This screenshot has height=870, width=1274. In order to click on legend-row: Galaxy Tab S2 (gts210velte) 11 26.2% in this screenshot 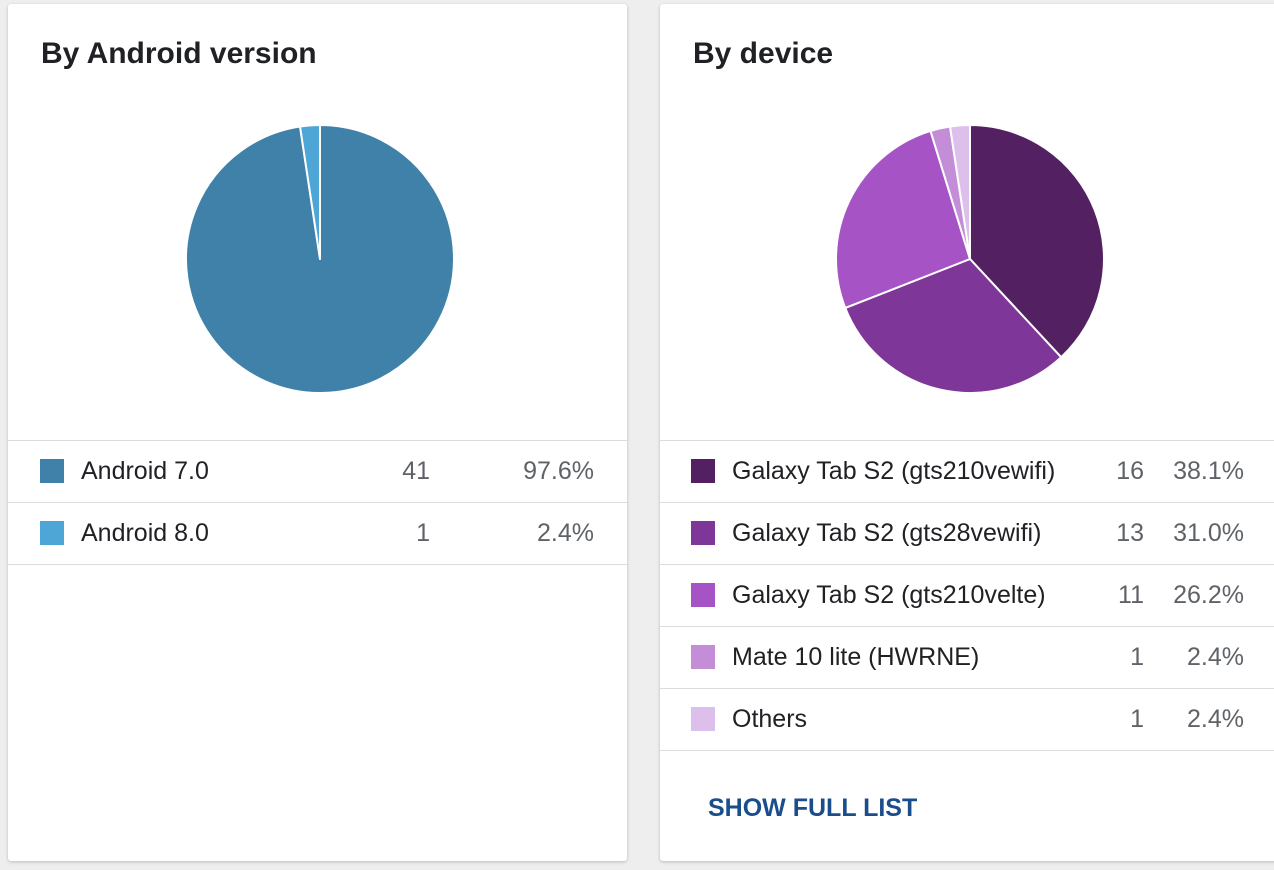, I will do `click(967, 595)`.